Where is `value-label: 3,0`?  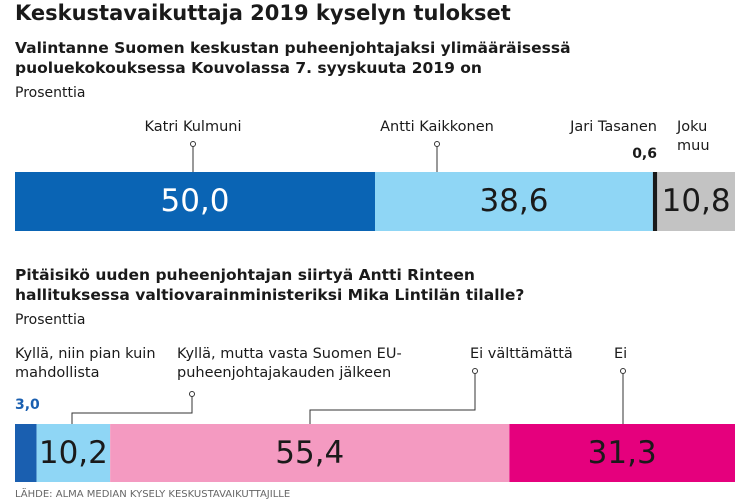
value-label: 3,0 is located at coordinates (27, 405).